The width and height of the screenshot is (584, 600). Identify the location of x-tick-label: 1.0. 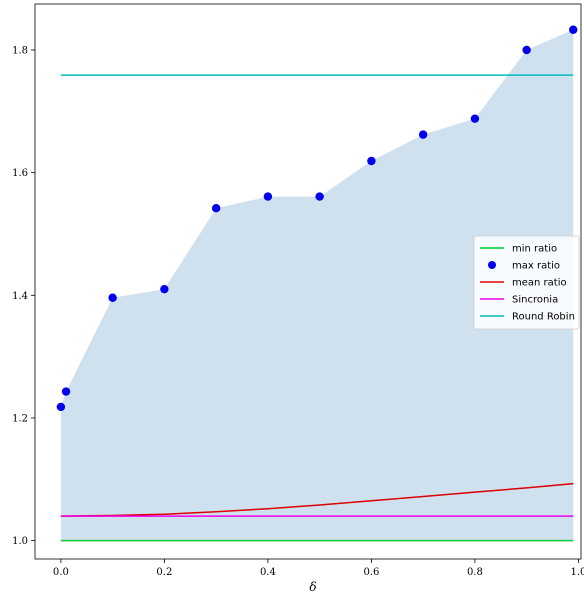
(577, 572).